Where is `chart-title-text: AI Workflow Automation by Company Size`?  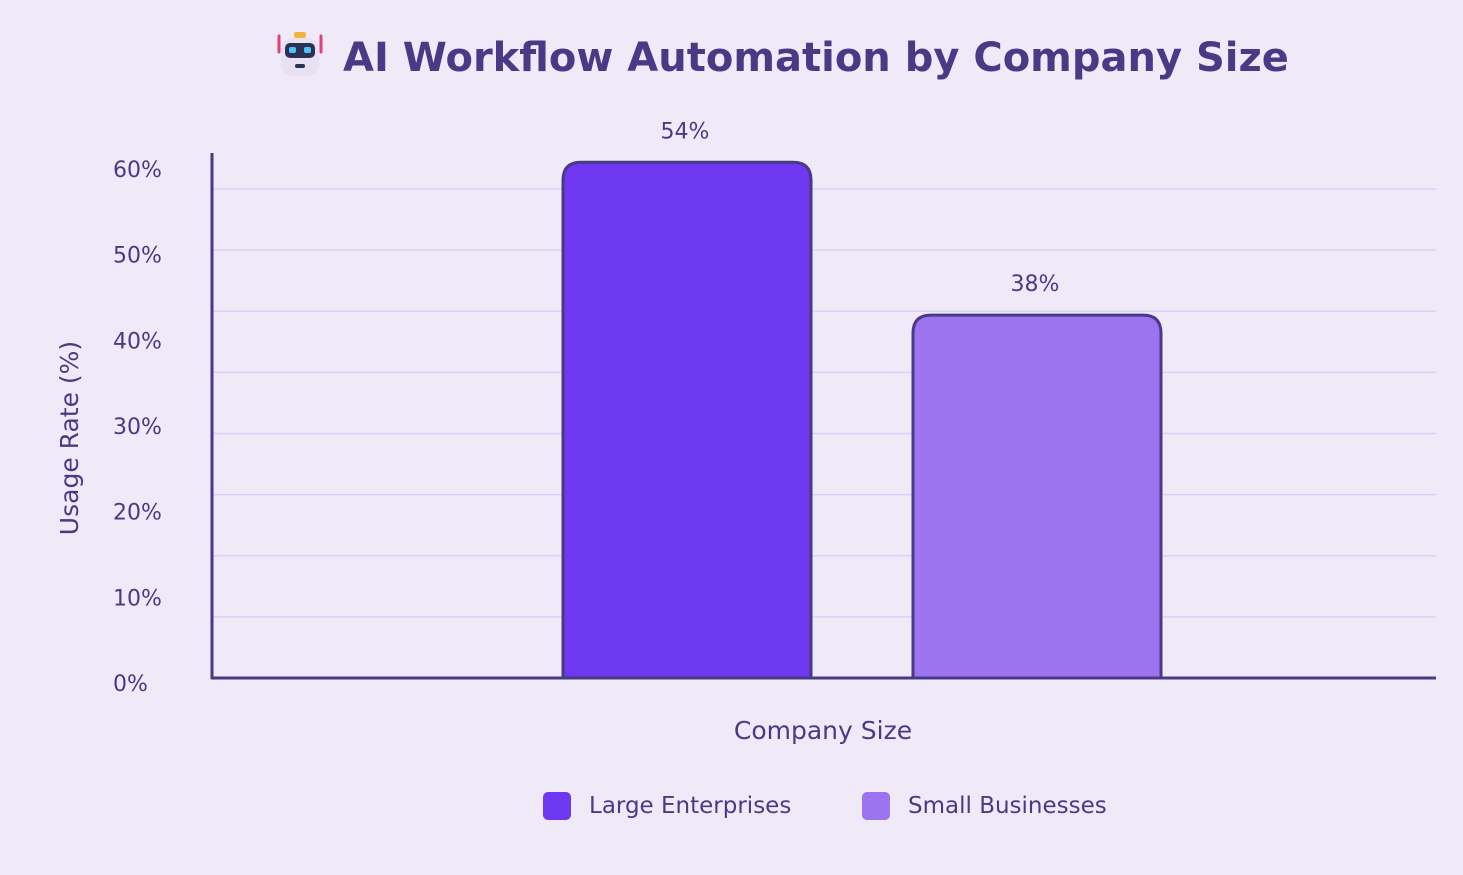 chart-title-text: AI Workflow Automation by Company Size is located at coordinates (816, 58).